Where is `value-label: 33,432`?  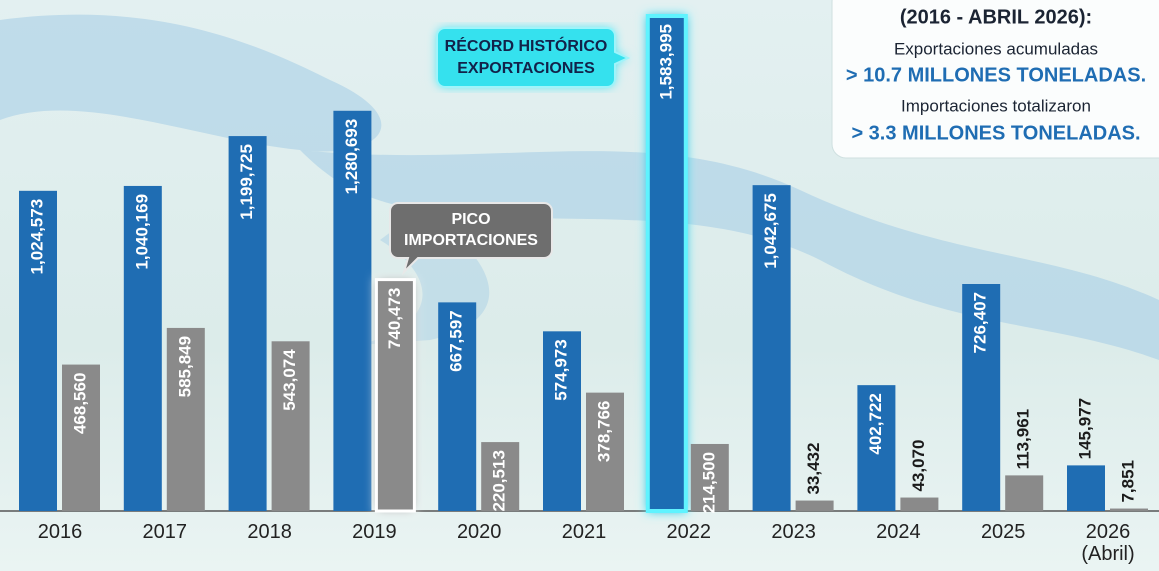 value-label: 33,432 is located at coordinates (813, 469).